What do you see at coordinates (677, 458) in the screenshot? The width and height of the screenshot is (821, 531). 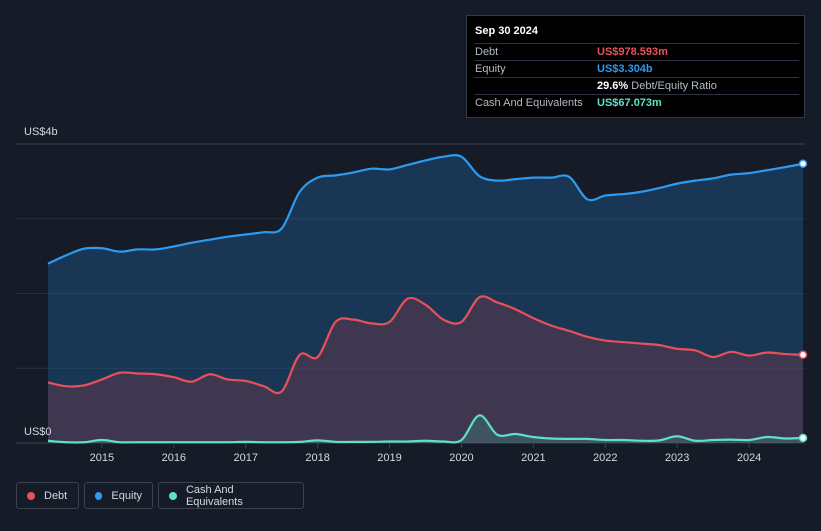 I see `x-tick-label: 2023` at bounding box center [677, 458].